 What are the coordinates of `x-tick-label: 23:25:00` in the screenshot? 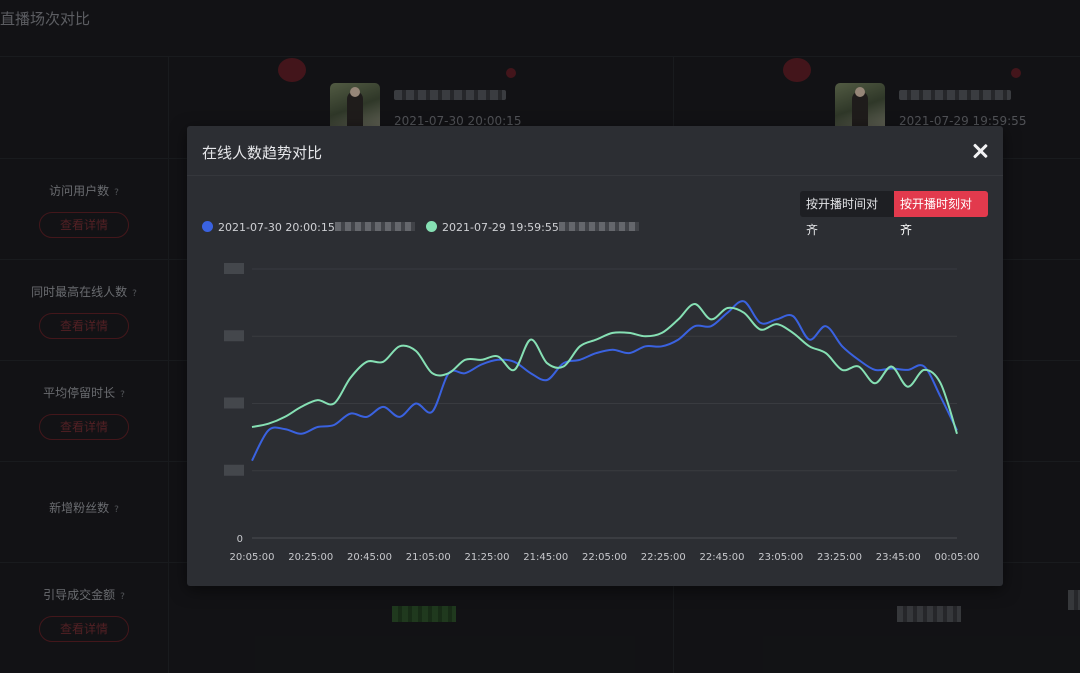 It's located at (839, 557).